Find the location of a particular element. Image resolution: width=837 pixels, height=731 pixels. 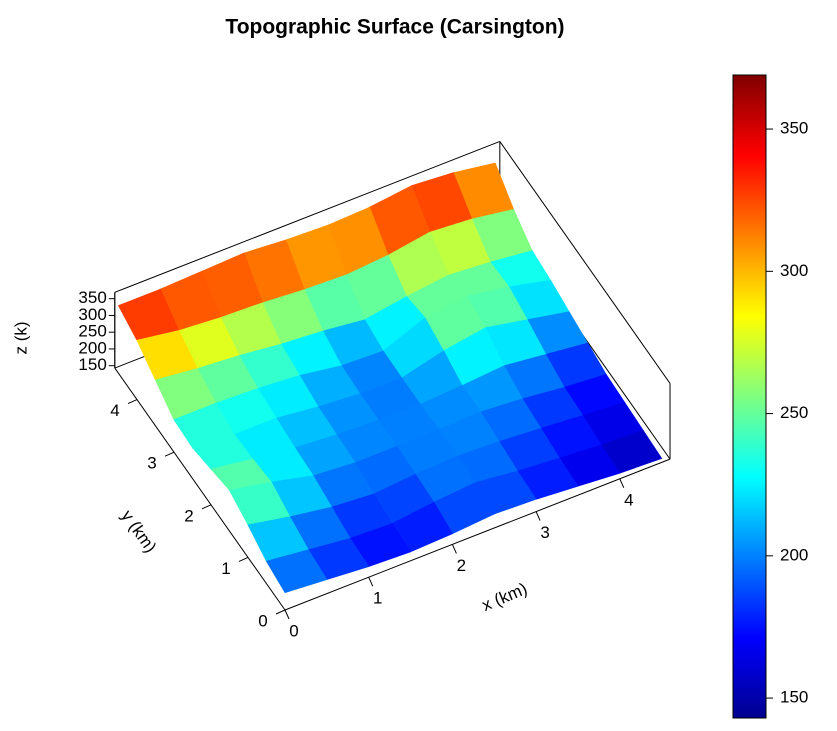

y-axis-label: y (km) is located at coordinates (139, 532).